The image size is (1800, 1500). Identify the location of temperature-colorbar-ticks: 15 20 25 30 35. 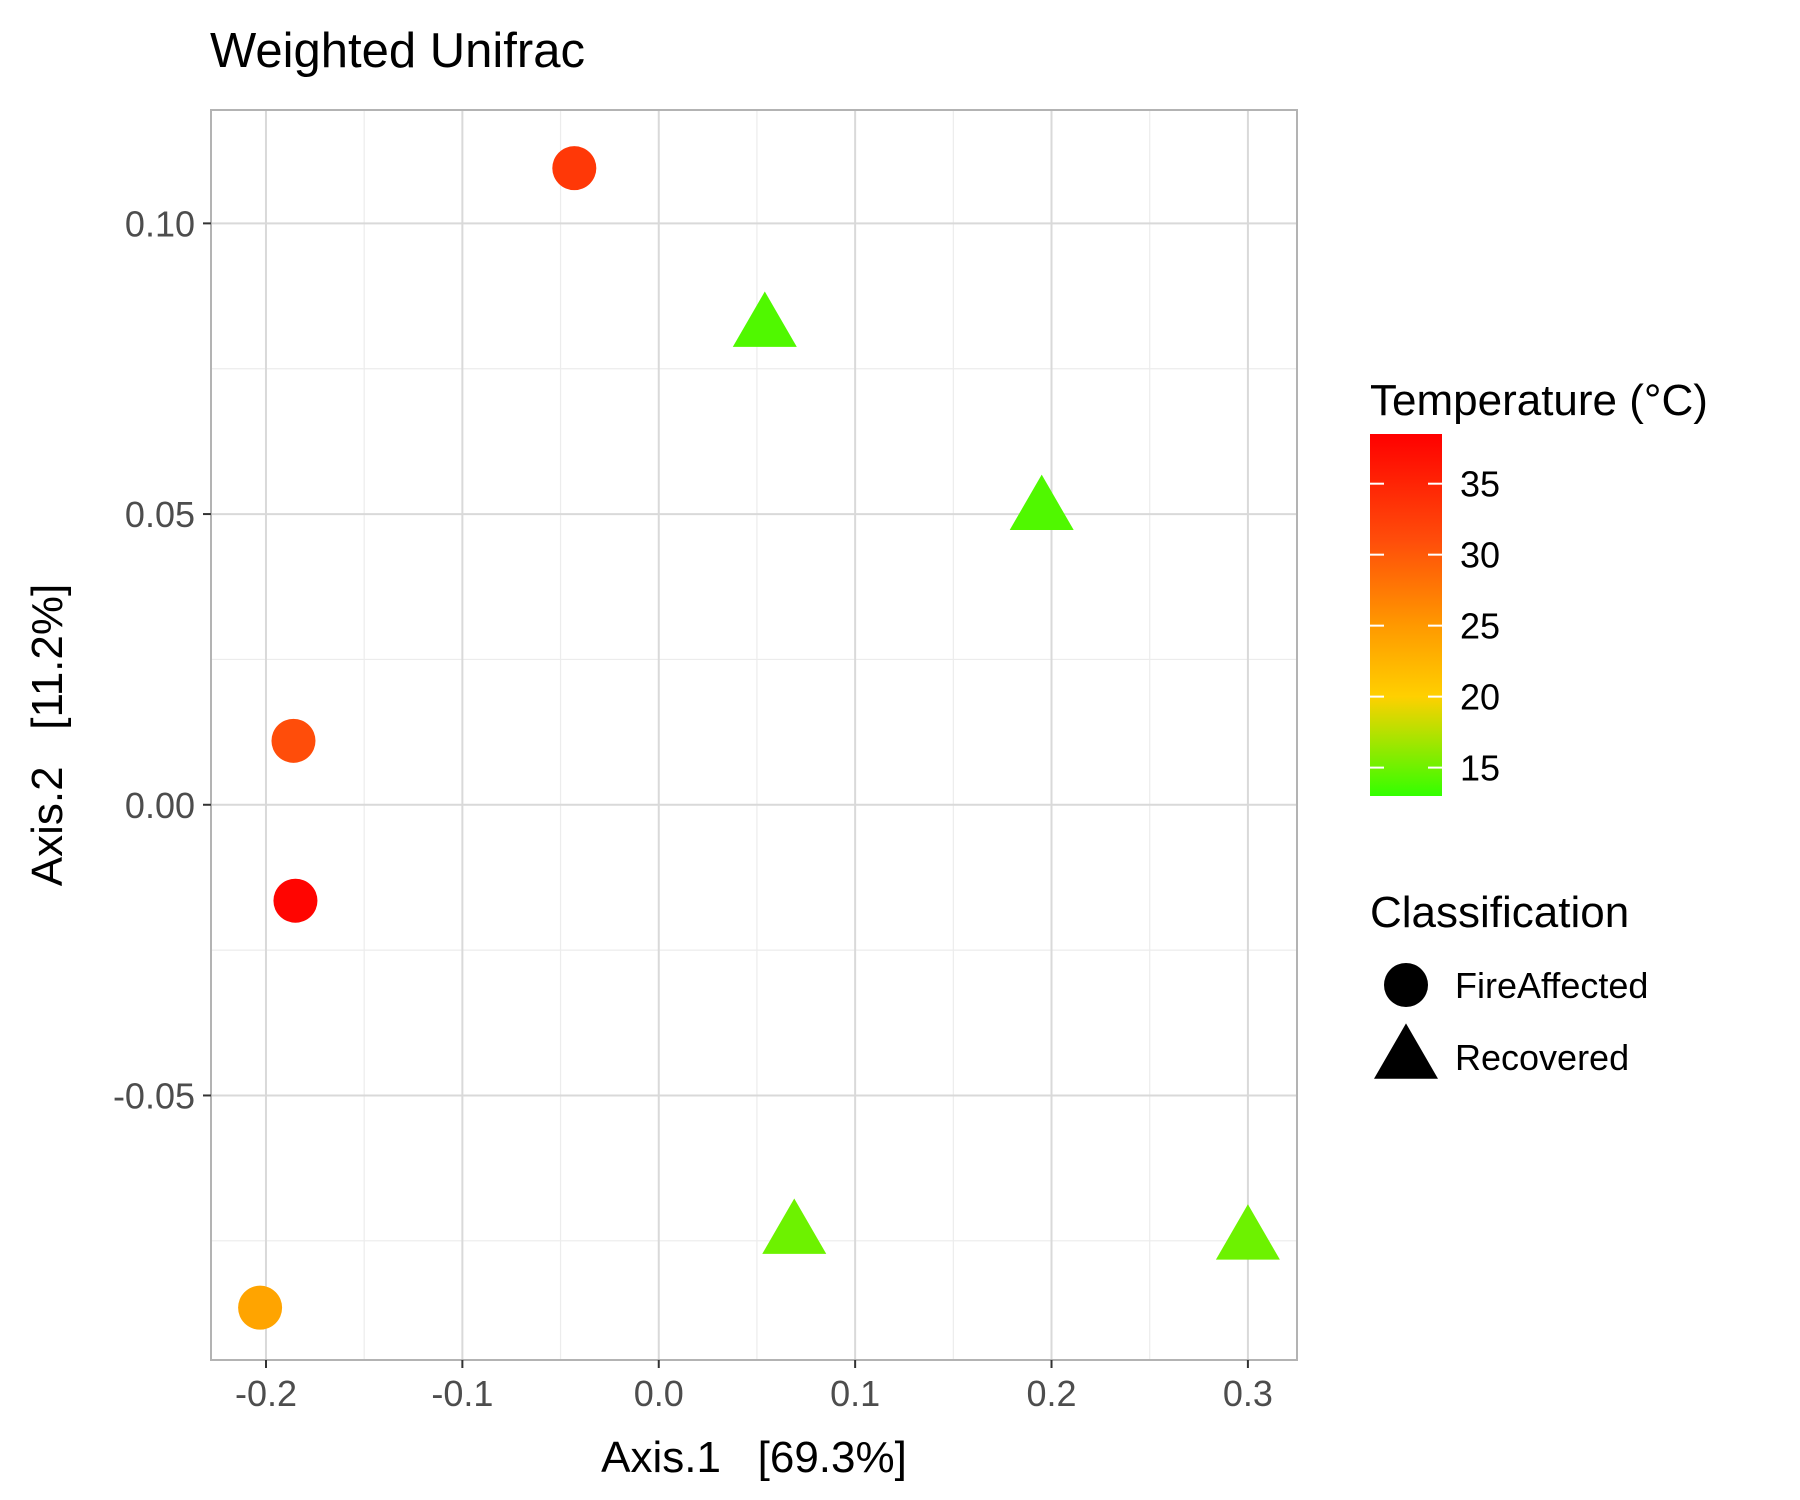
(1435, 626).